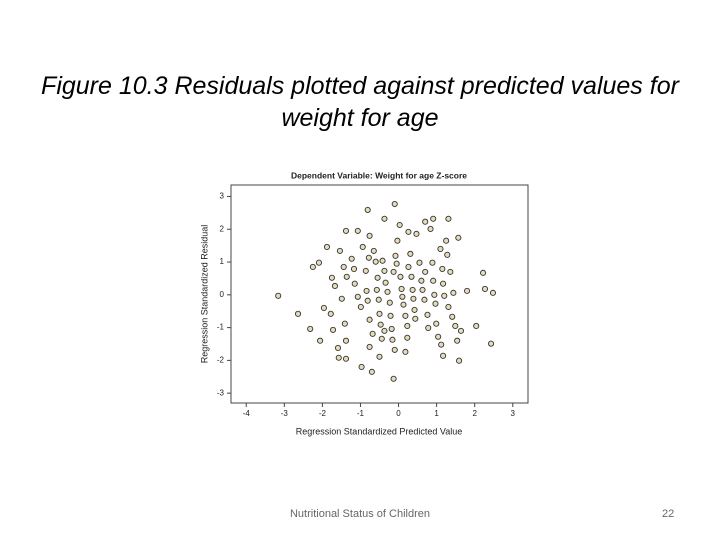  Describe the element at coordinates (221, 359) in the screenshot. I see `y-tick-label: -2` at that location.